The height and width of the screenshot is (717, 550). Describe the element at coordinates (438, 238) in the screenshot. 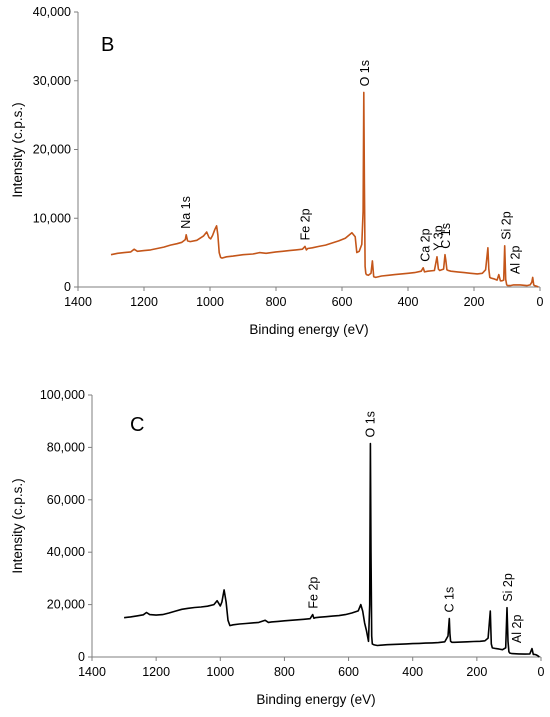

I see `panel-b-peak-label: Y 3p` at that location.